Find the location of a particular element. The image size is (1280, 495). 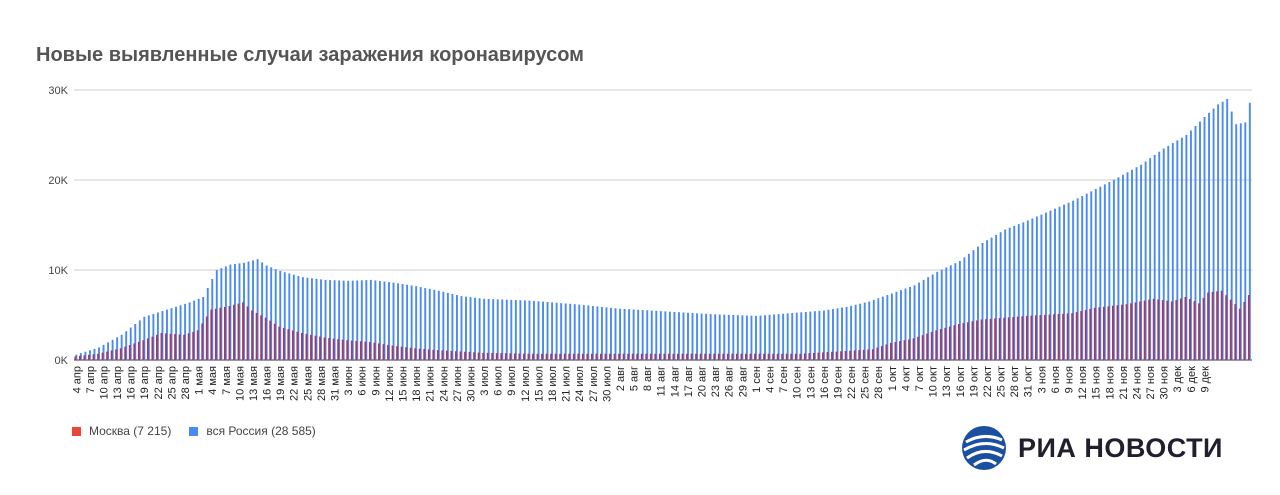

legend-item-moscow: Москва (7 215) is located at coordinates (121, 431).